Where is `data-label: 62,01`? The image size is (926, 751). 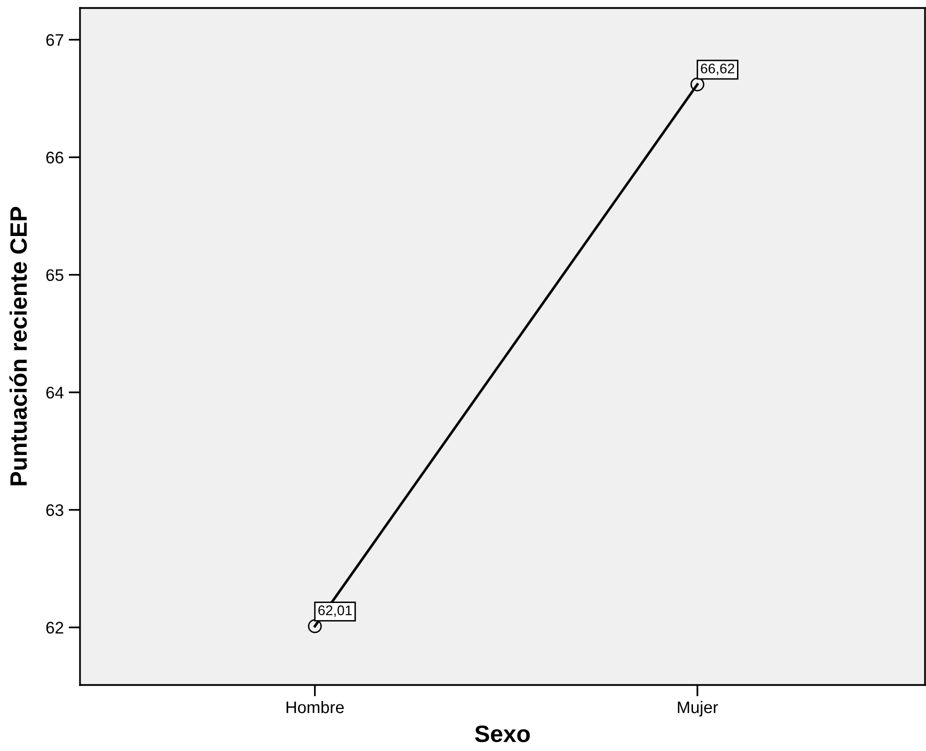
data-label: 62,01 is located at coordinates (335, 611).